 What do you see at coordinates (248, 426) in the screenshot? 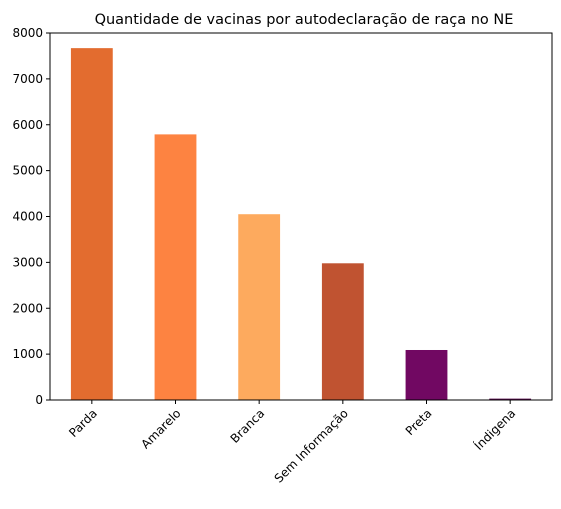
I see `x-tick-label-2: Branca` at bounding box center [248, 426].